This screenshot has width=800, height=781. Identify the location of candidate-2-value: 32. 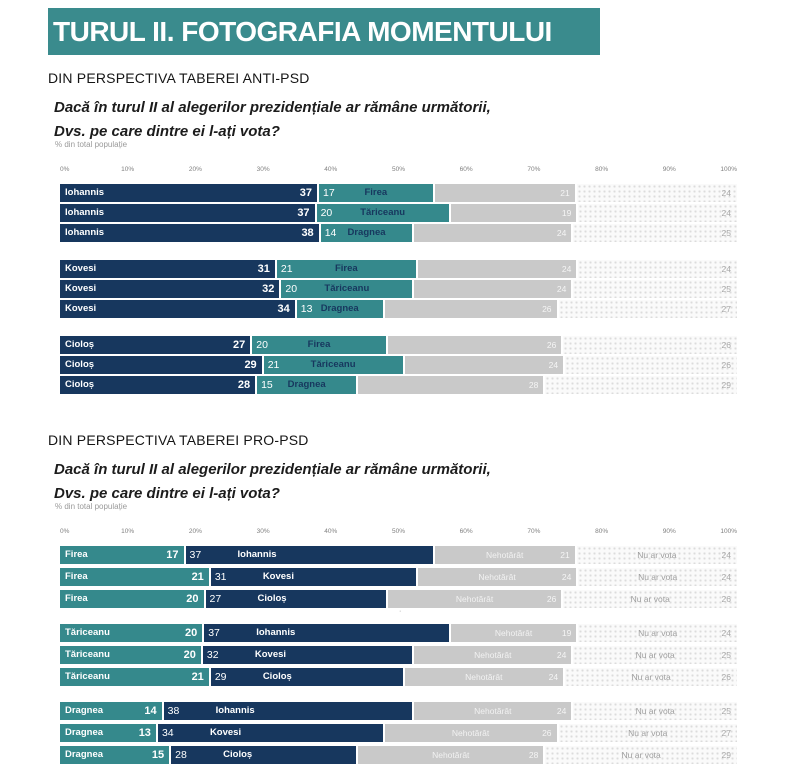
(212, 655).